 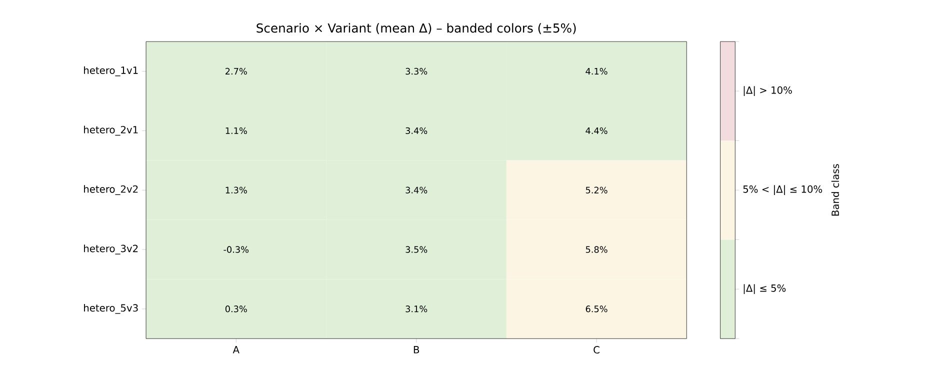 What do you see at coordinates (236, 249) in the screenshot?
I see `data-label: -0.3%` at bounding box center [236, 249].